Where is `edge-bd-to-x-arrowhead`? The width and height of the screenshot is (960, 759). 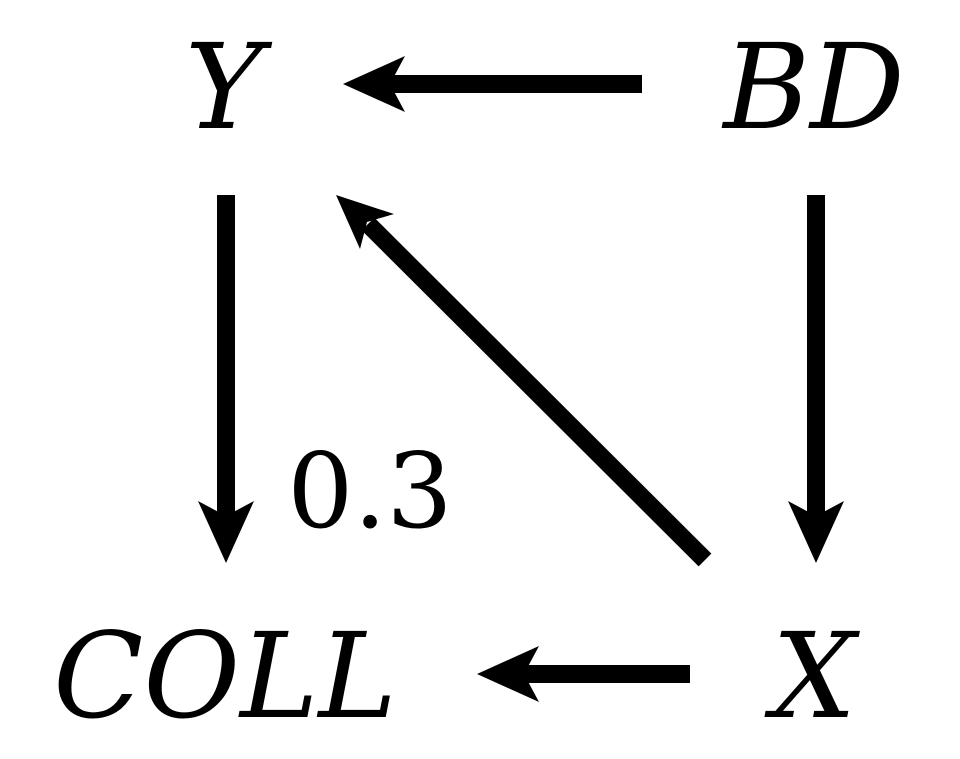
edge-bd-to-x-arrowhead is located at coordinates (816, 532).